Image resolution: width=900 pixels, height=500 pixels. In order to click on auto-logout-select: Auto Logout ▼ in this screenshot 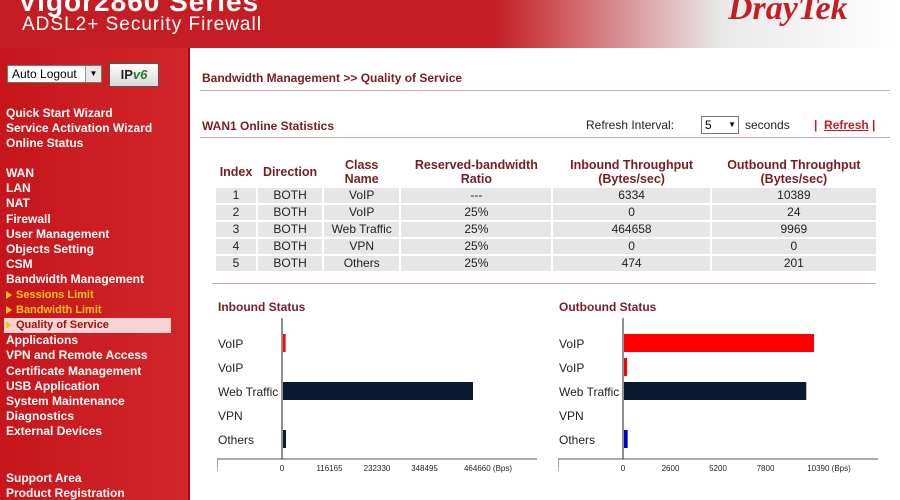, I will do `click(54, 74)`.